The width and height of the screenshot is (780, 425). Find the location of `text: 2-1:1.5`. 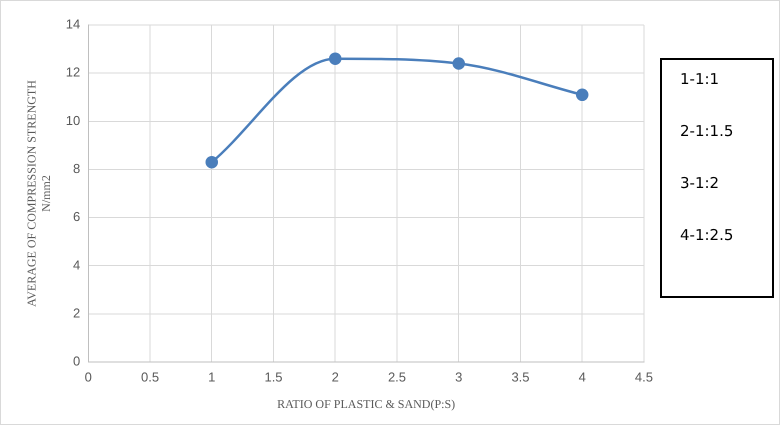

text: 2-1:1.5 is located at coordinates (707, 132).